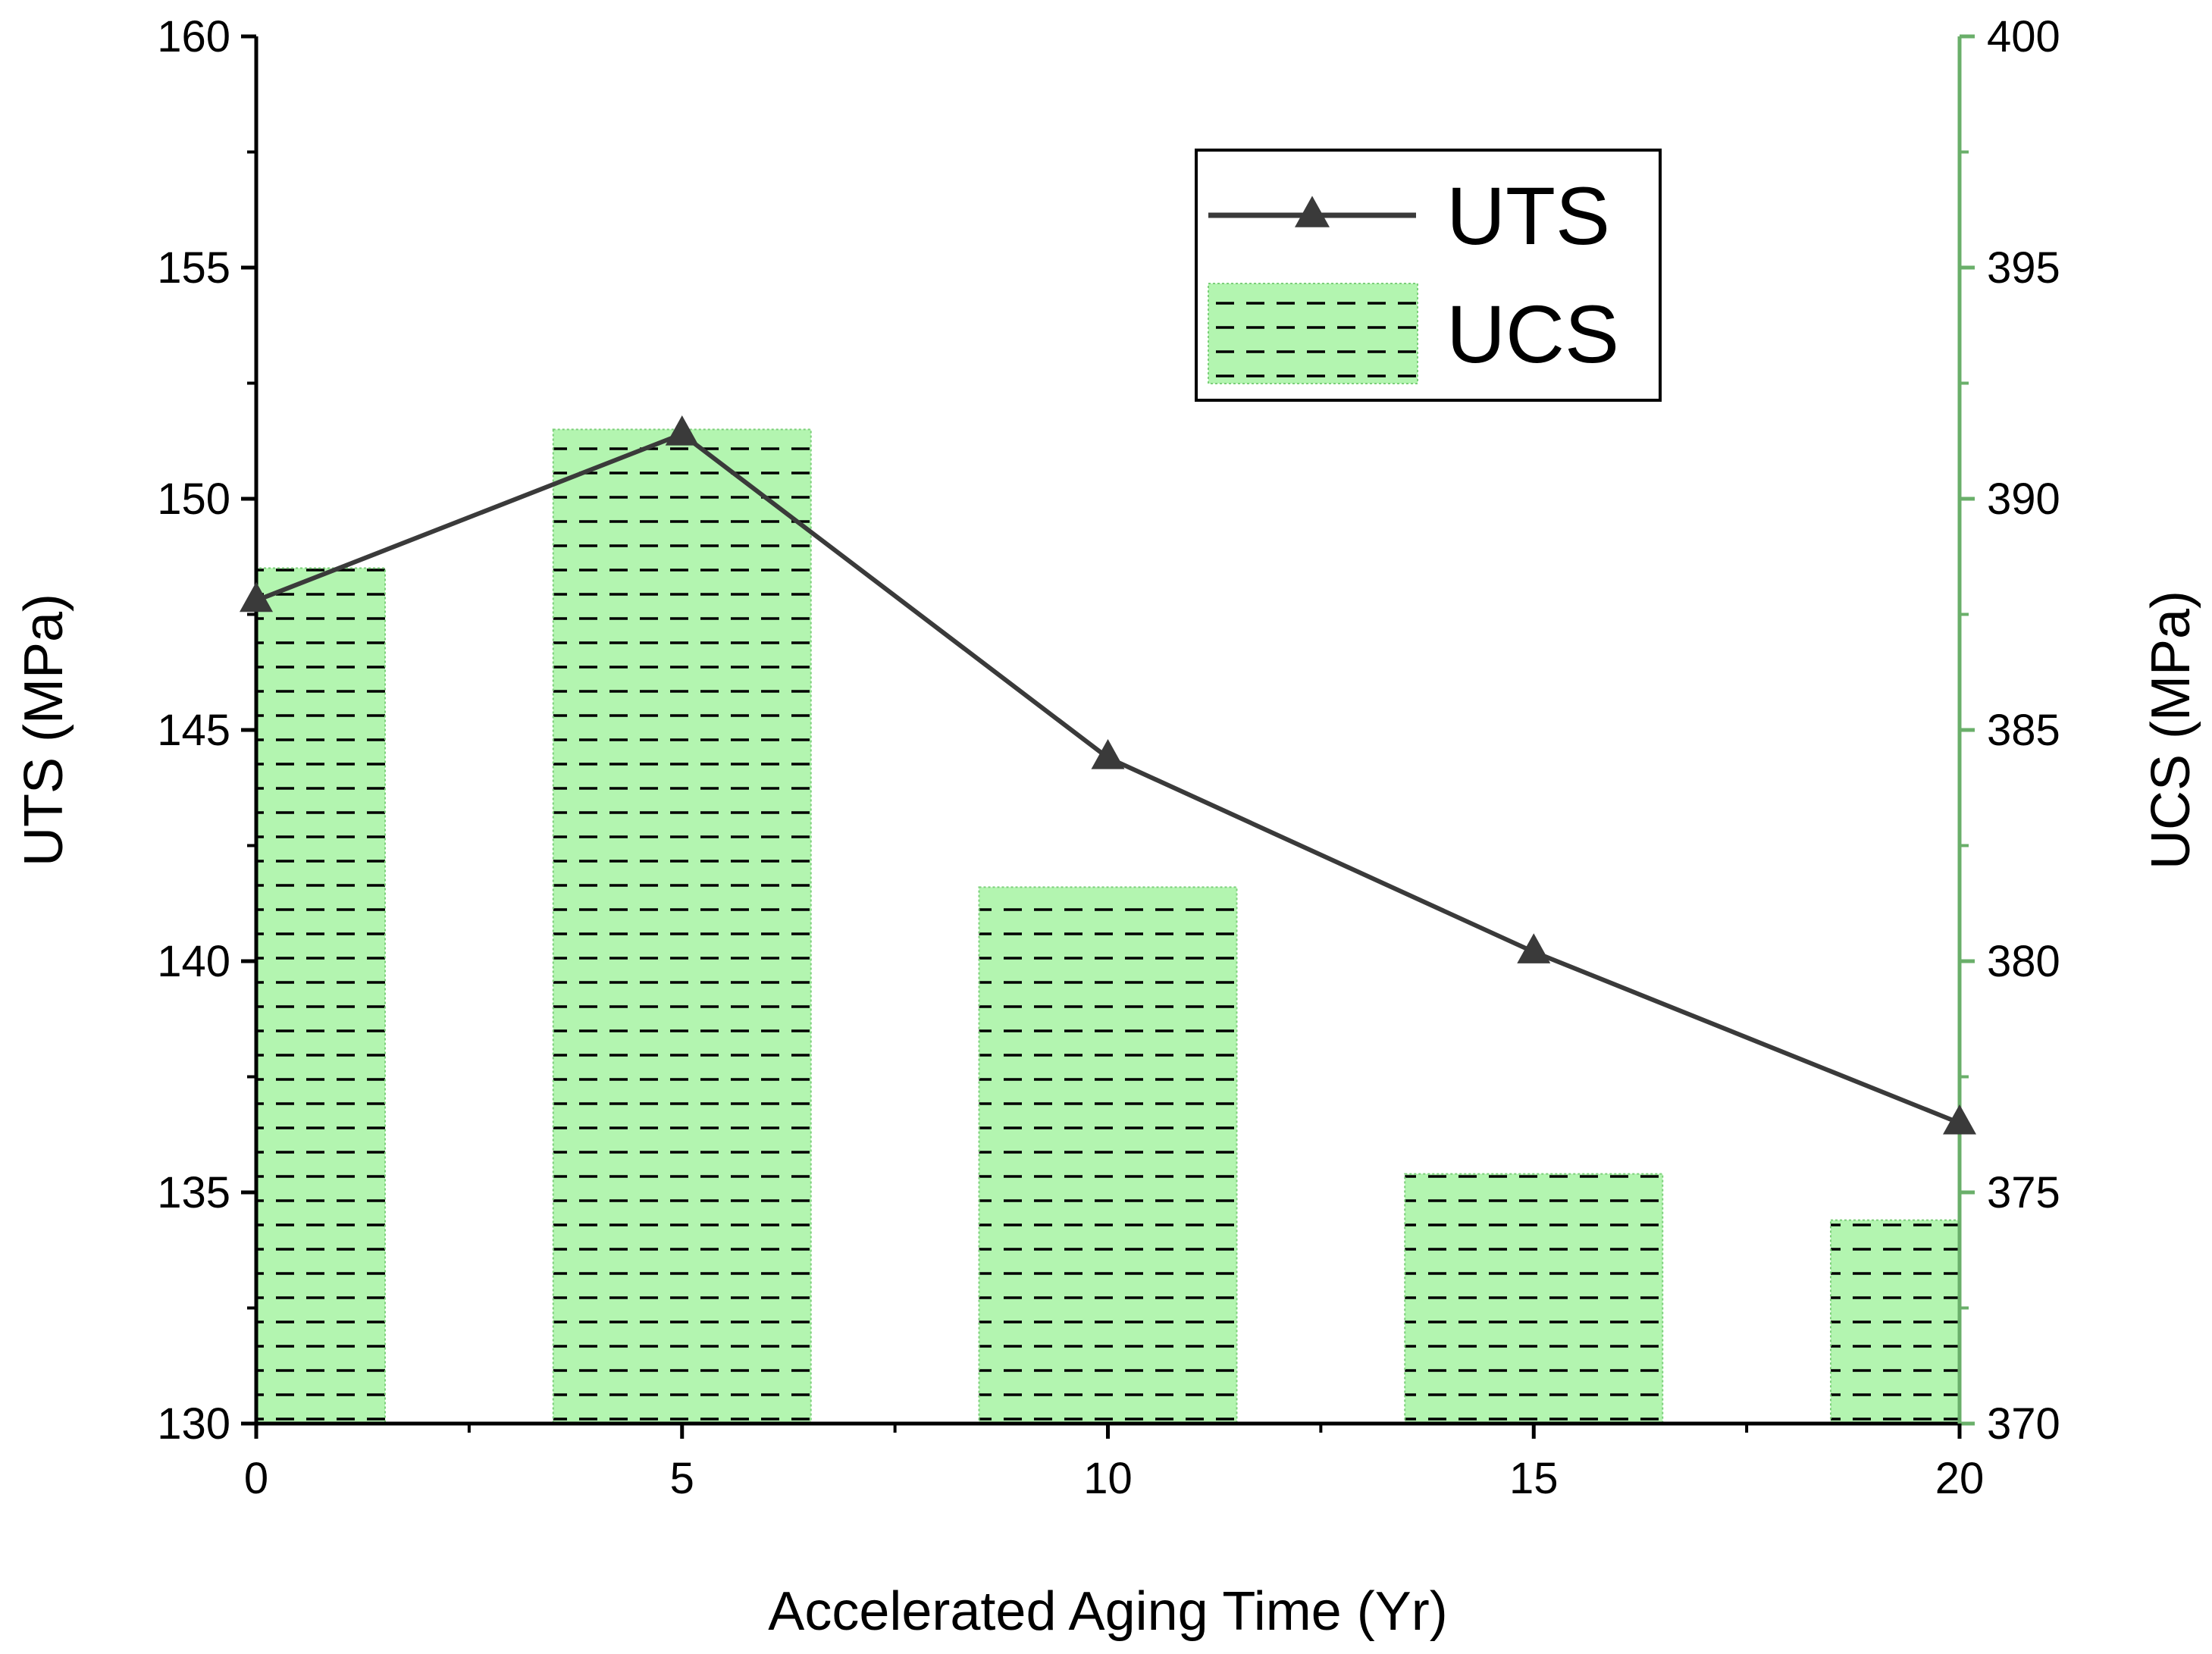 This screenshot has width=2212, height=1654. What do you see at coordinates (193, 268) in the screenshot?
I see `y-tick-label: 155` at bounding box center [193, 268].